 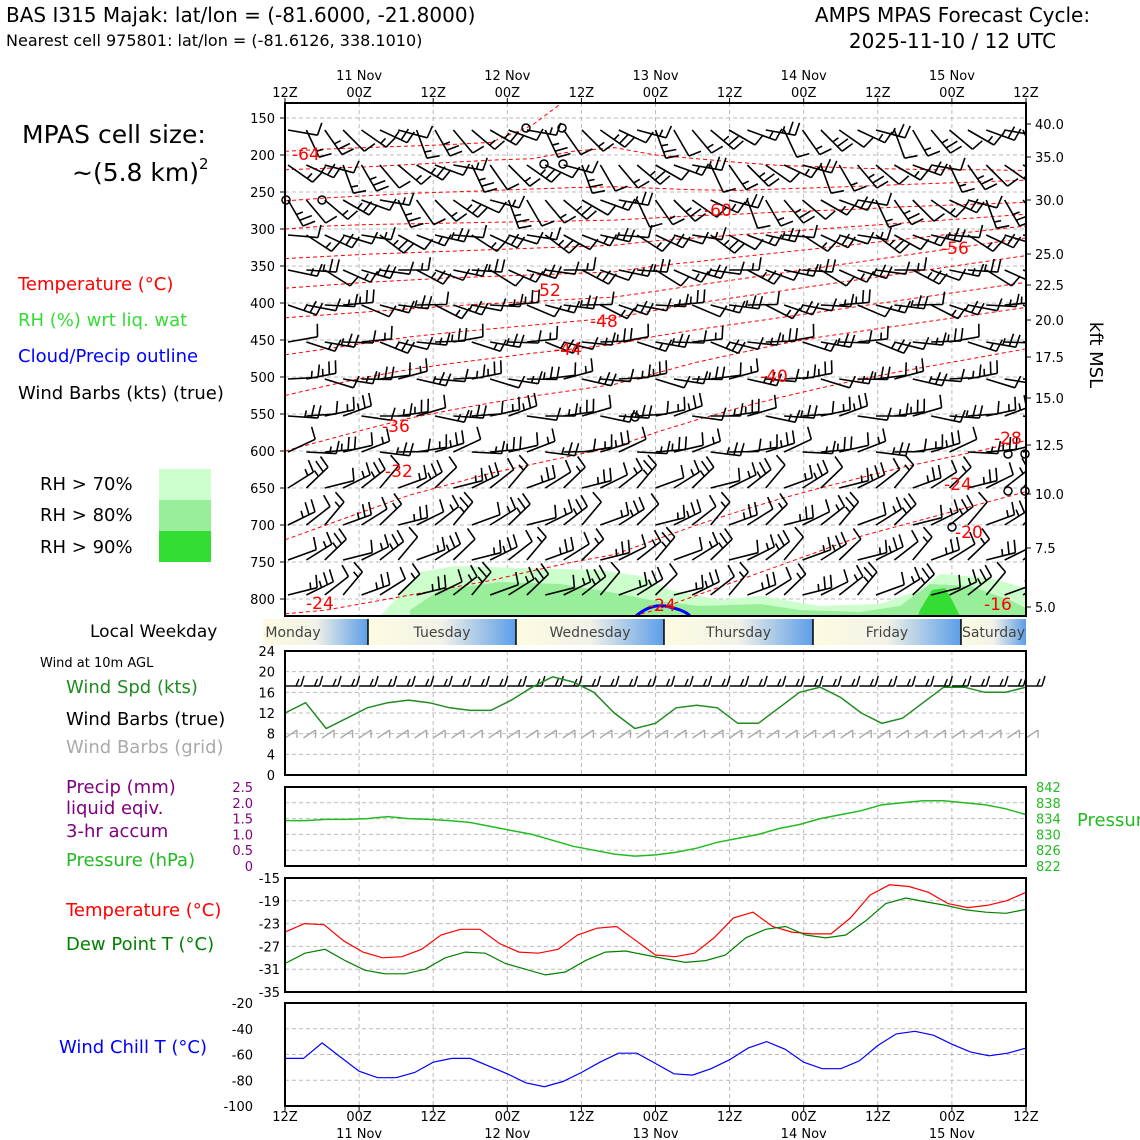 What do you see at coordinates (655, 76) in the screenshot?
I see `top-date-label: 13 Nov` at bounding box center [655, 76].